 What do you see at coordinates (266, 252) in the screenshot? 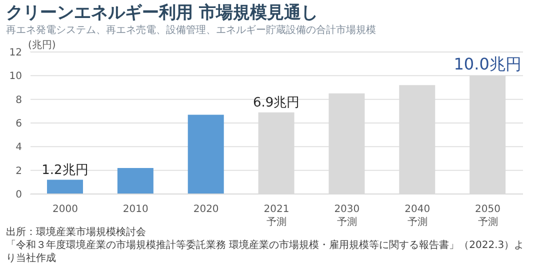
I see `text: 「令和３年度環境産業の市場規模推計等委託業務 環境産業の市場規模・雇用規模等に関する報告書」（2022.3）より当社作成` at bounding box center [266, 252].